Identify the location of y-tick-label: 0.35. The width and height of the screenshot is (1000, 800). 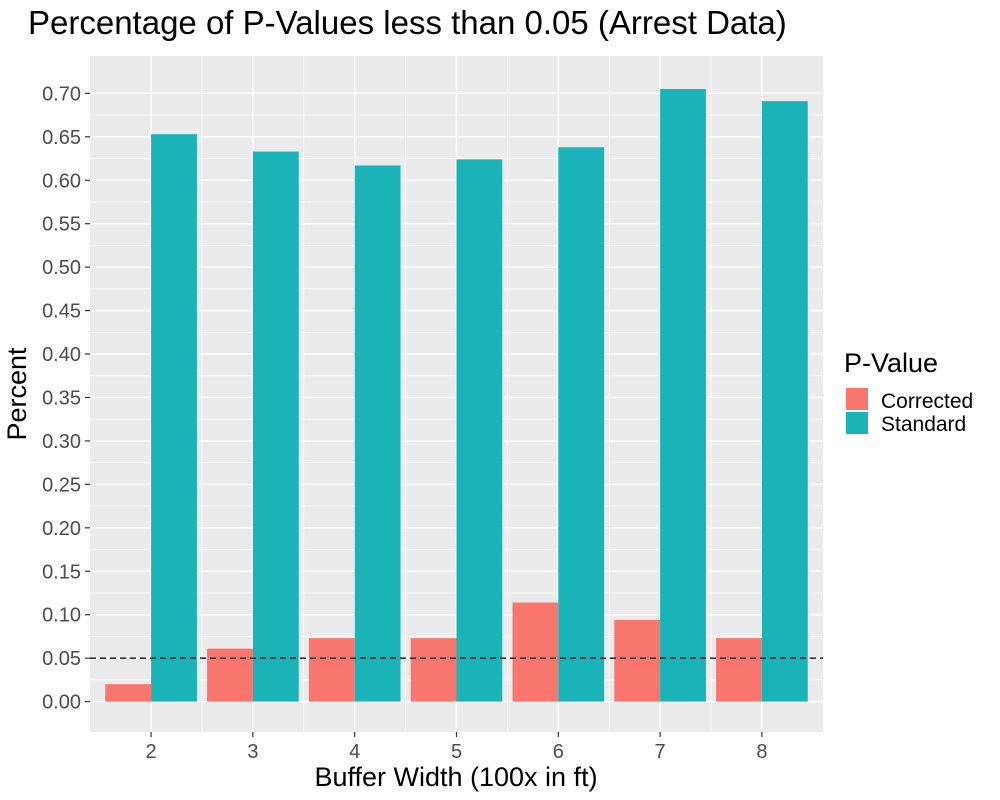
(61, 398).